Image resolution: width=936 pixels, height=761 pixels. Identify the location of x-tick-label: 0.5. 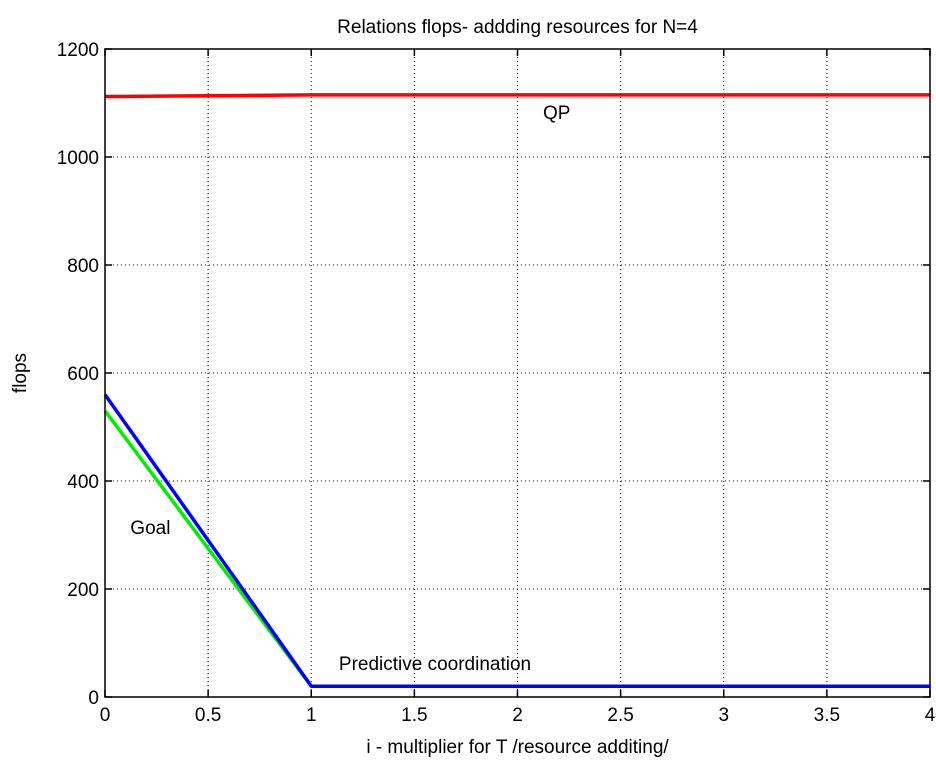
(208, 715).